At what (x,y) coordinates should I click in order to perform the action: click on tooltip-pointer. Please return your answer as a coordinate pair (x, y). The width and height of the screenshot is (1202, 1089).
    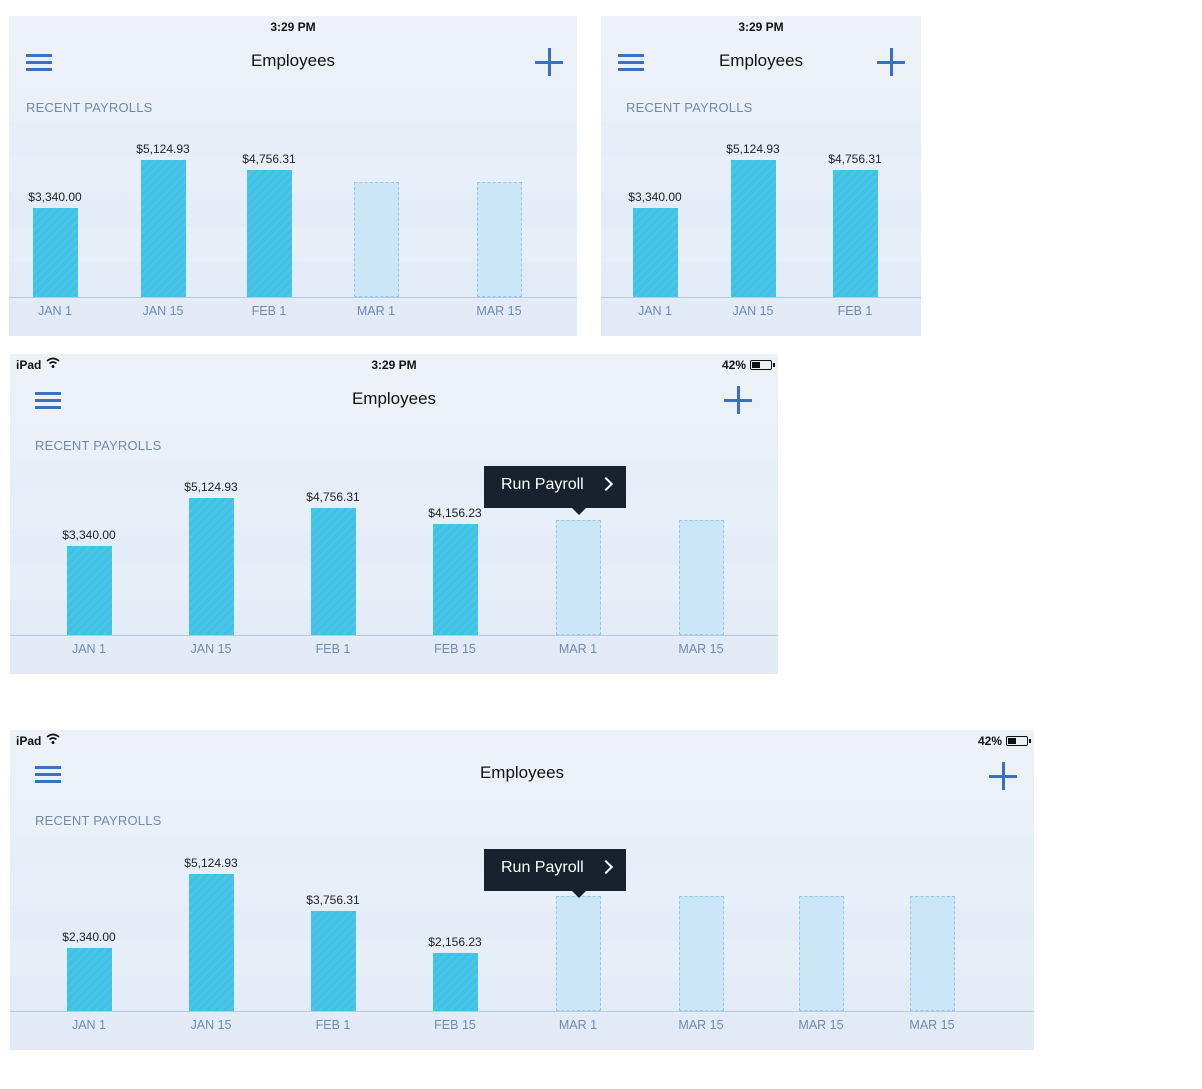
    Looking at the image, I should click on (579, 894).